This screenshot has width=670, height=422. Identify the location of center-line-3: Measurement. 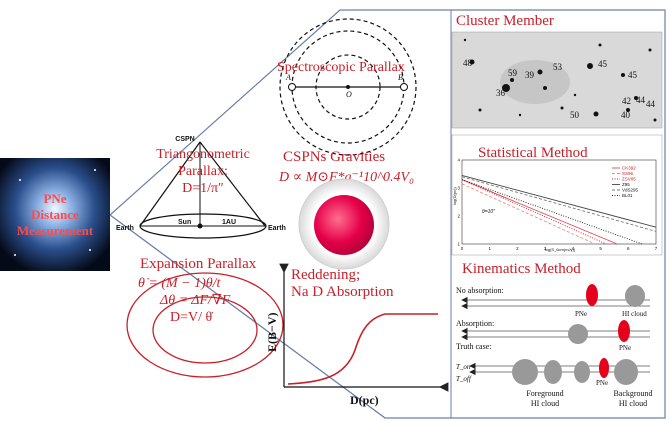
(55, 230).